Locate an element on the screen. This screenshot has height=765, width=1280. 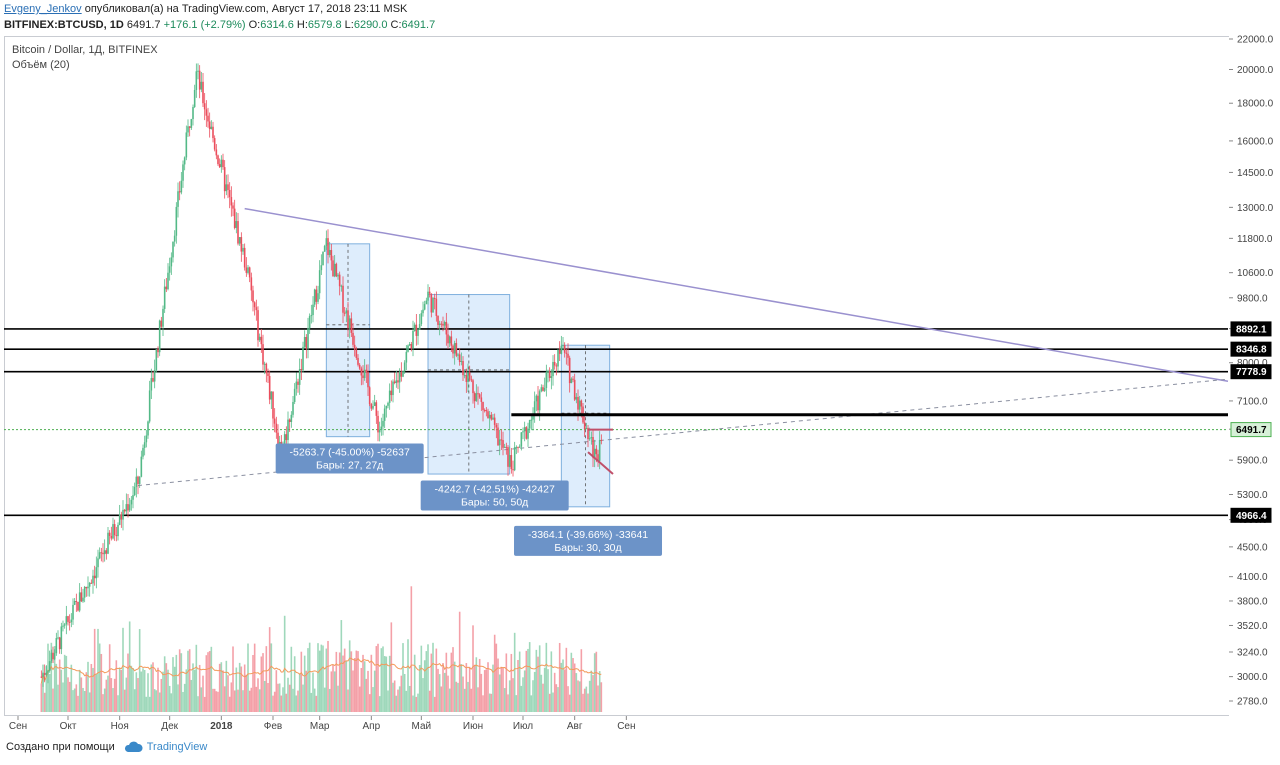
y-tick-label: 3800.0 is located at coordinates (1252, 601).